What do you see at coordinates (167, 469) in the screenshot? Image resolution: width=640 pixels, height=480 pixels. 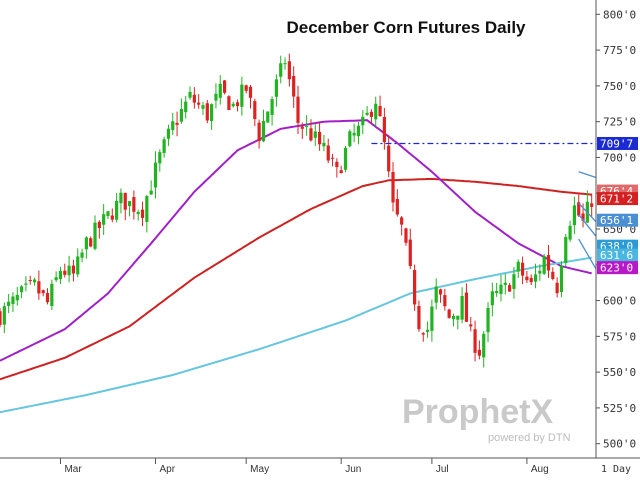 I see `x-tick-label: Apr` at bounding box center [167, 469].